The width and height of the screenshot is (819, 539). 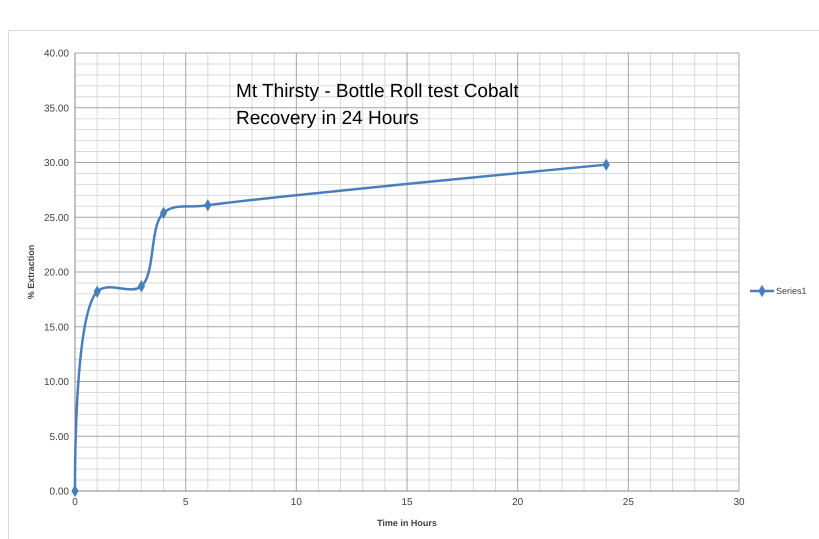 What do you see at coordinates (57, 163) in the screenshot?
I see `y-tick-label: 30.00` at bounding box center [57, 163].